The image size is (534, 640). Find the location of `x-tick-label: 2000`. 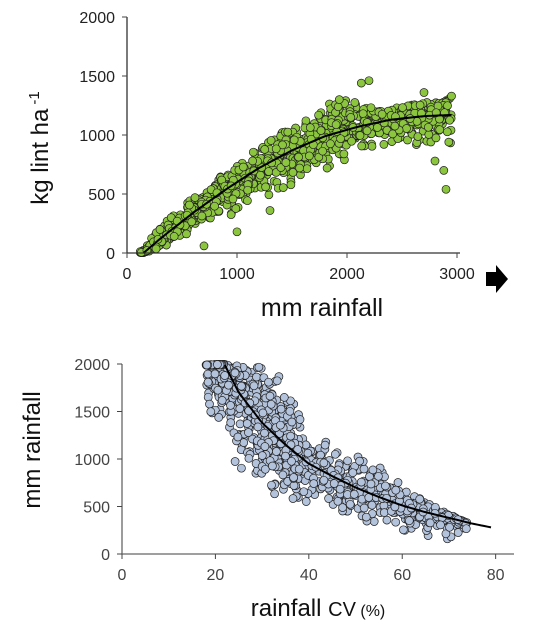

x-tick-label: 2000 is located at coordinates (347, 274).